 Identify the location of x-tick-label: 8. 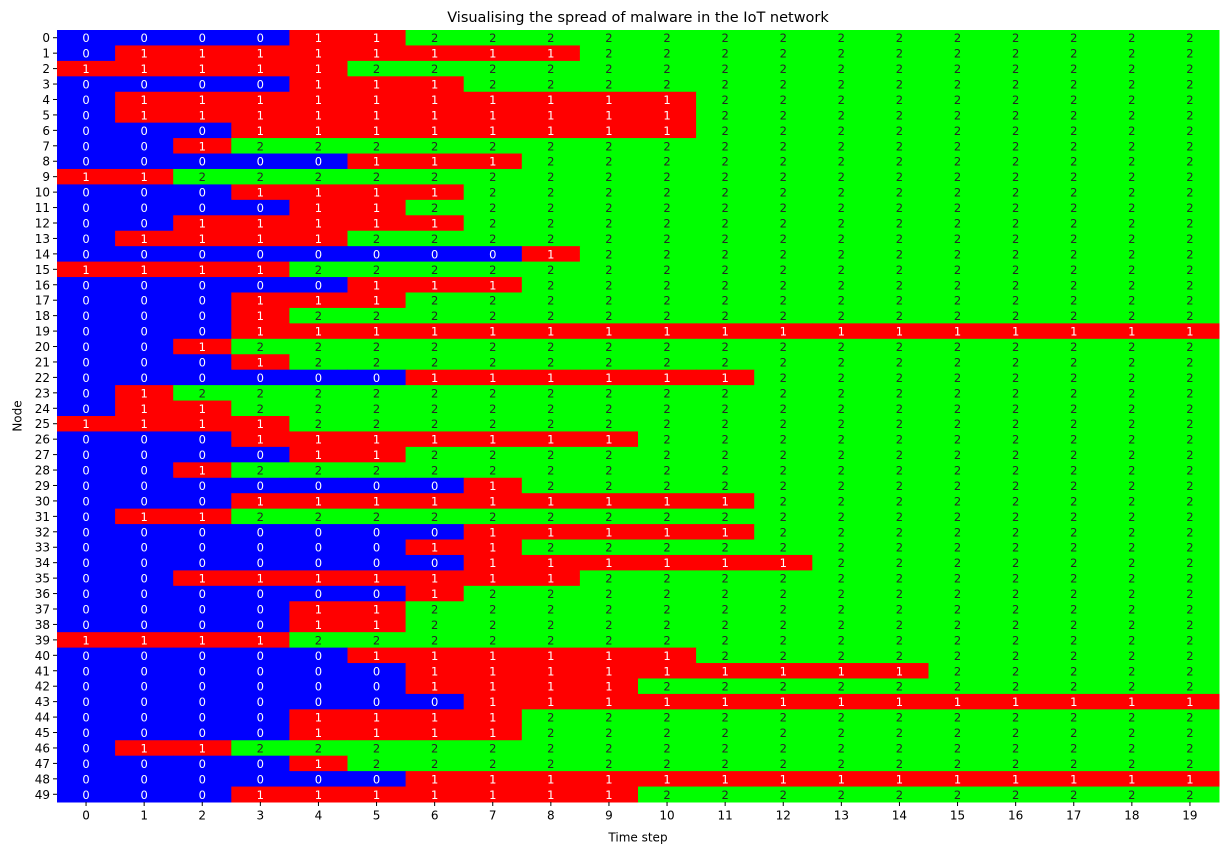
(551, 816).